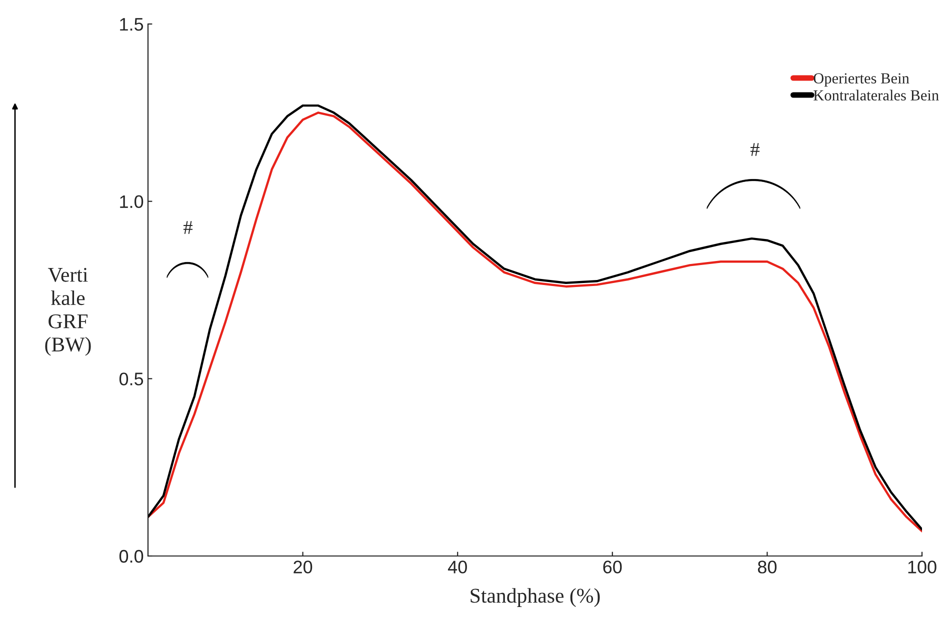 Image resolution: width=952 pixels, height=623 pixels. I want to click on y-tick-label: 0.0, so click(131, 556).